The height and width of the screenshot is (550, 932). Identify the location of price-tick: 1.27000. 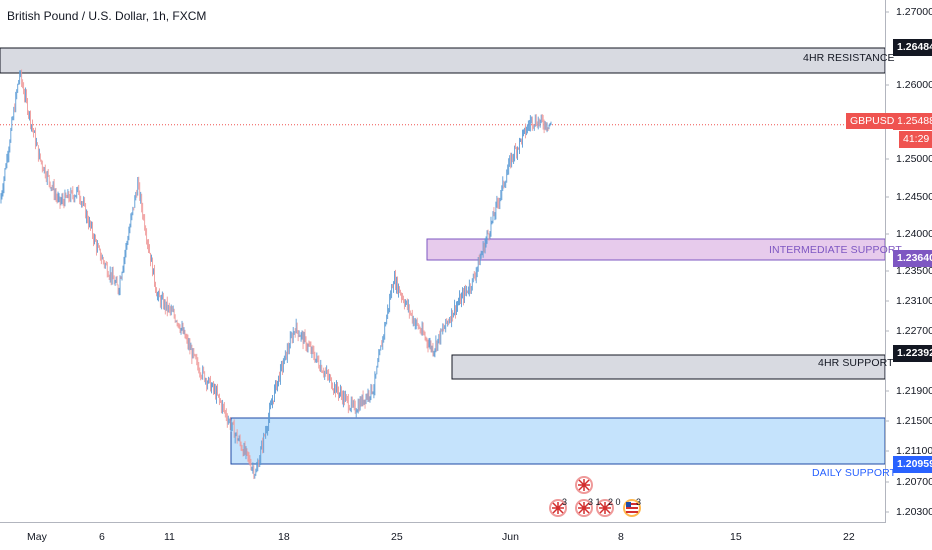
(914, 12).